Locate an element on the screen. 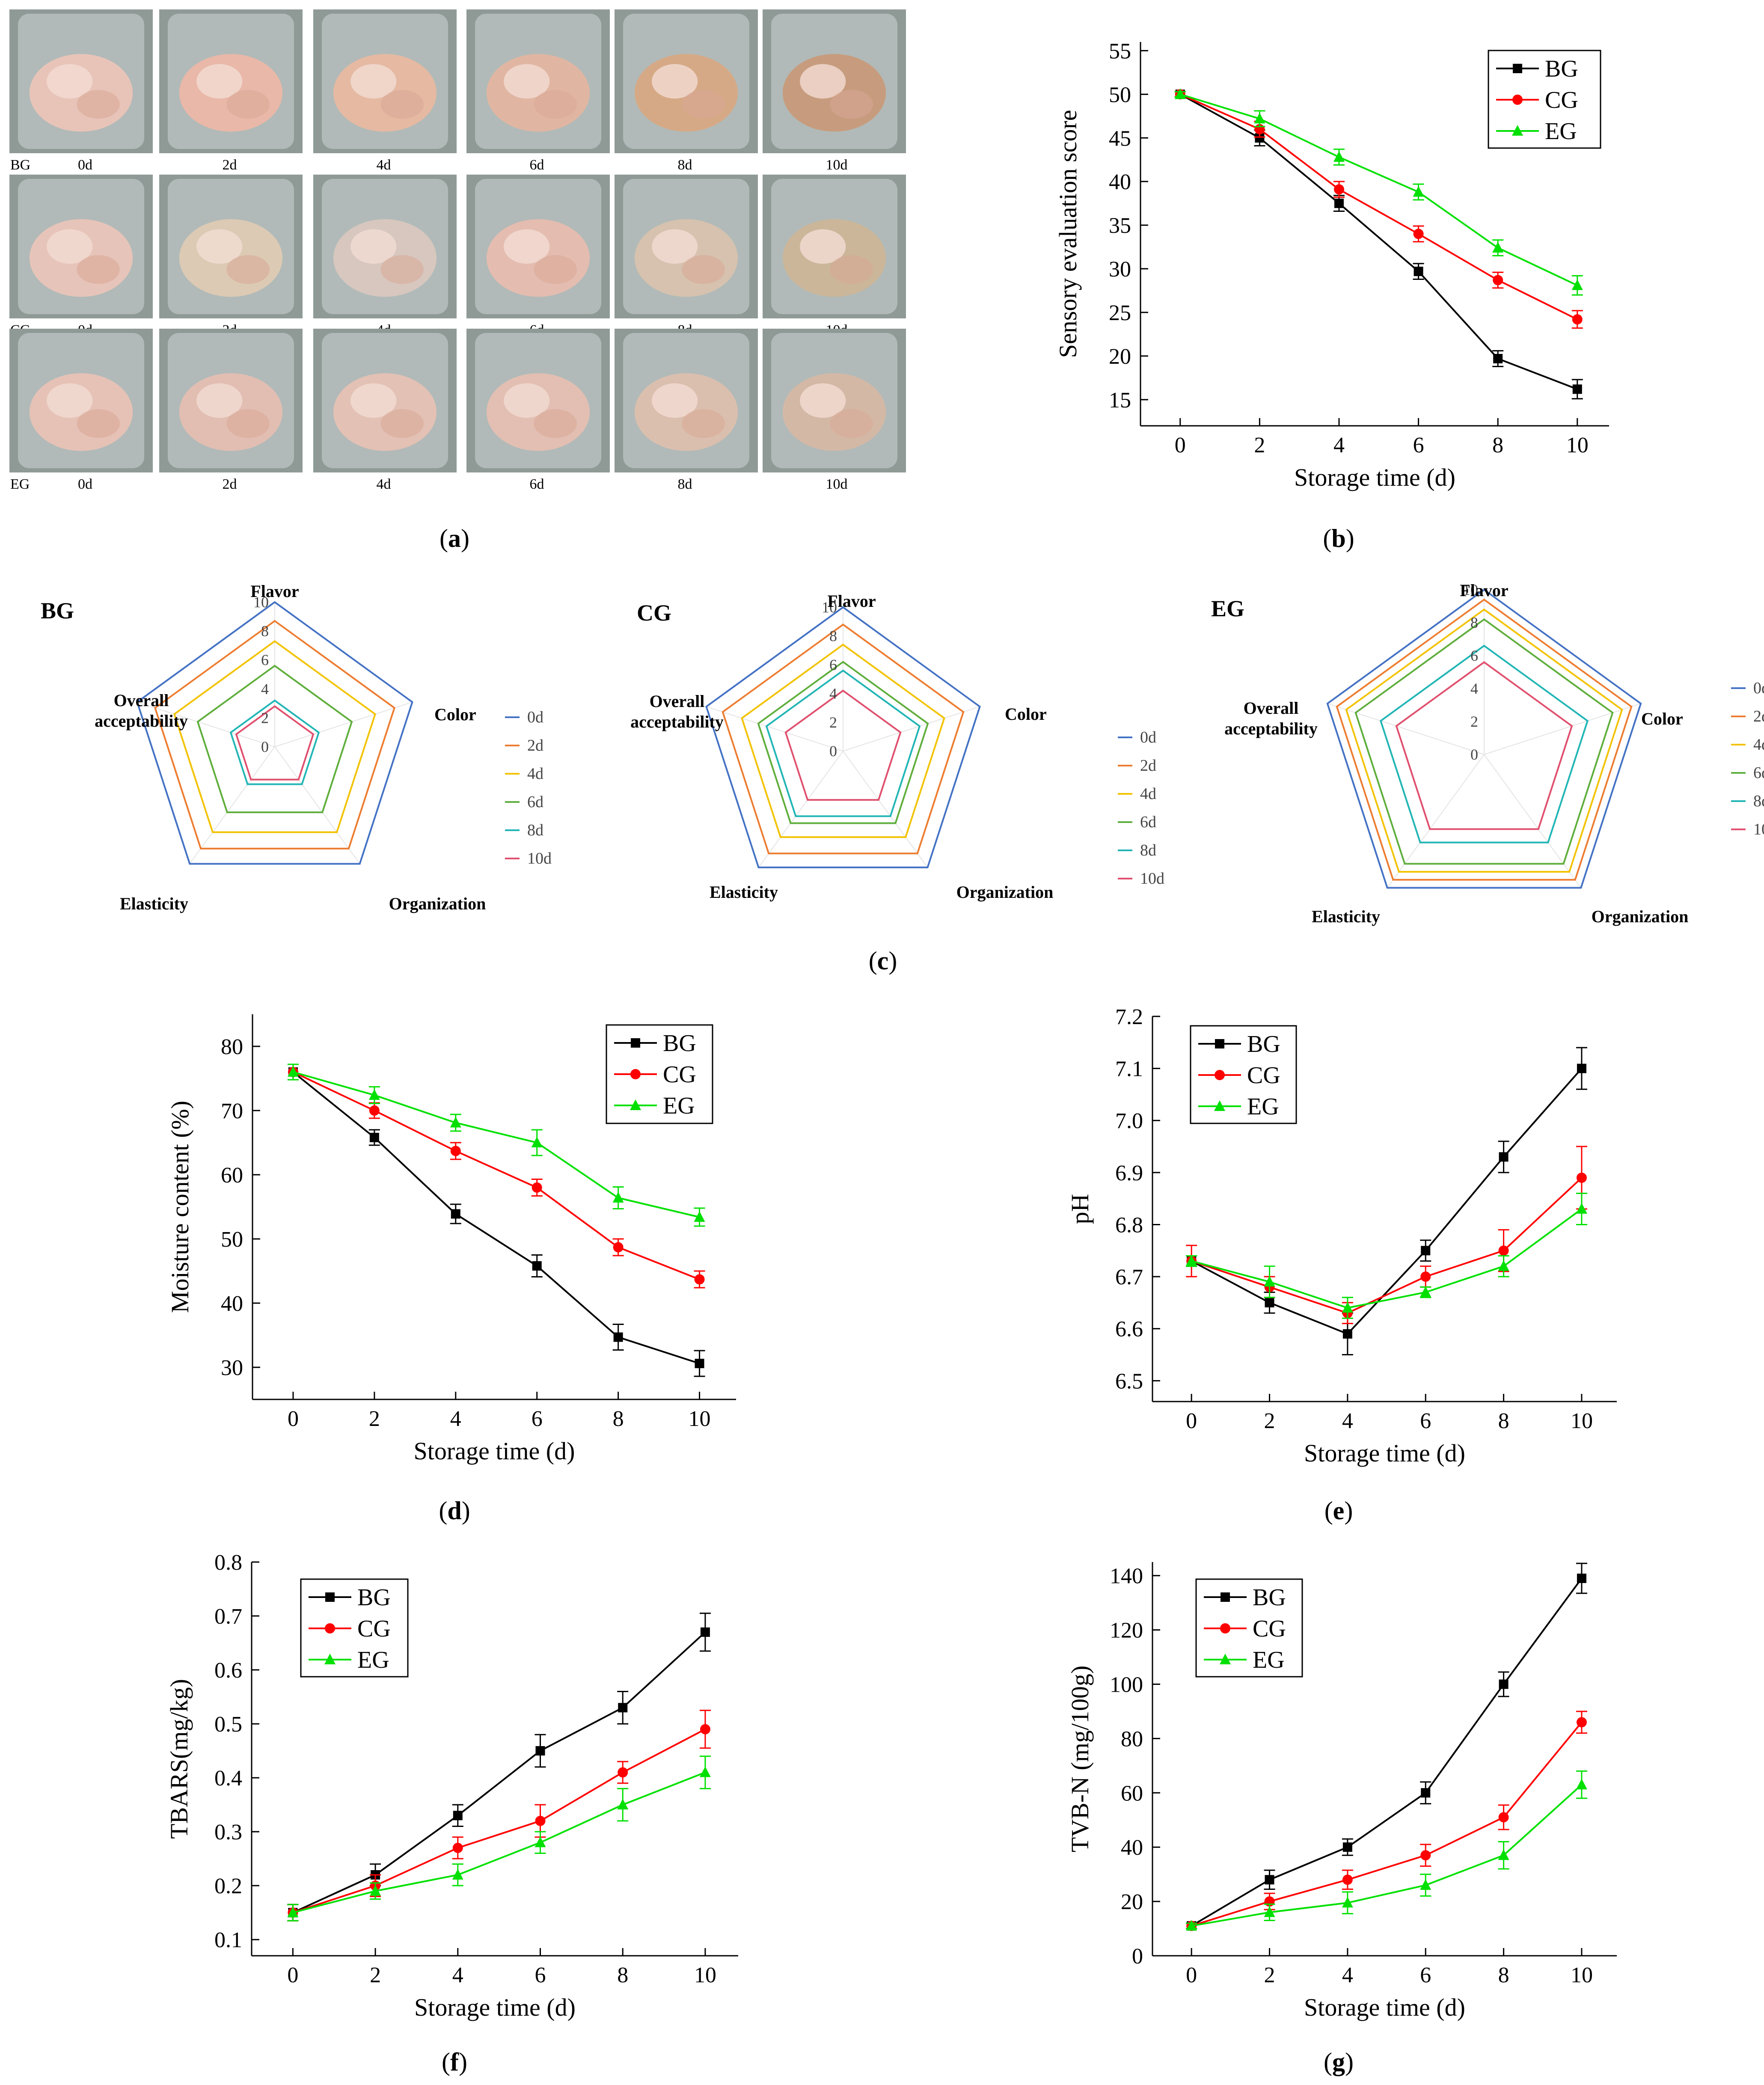 The image size is (1764, 2085). y-axis-title: pH is located at coordinates (1080, 1209).